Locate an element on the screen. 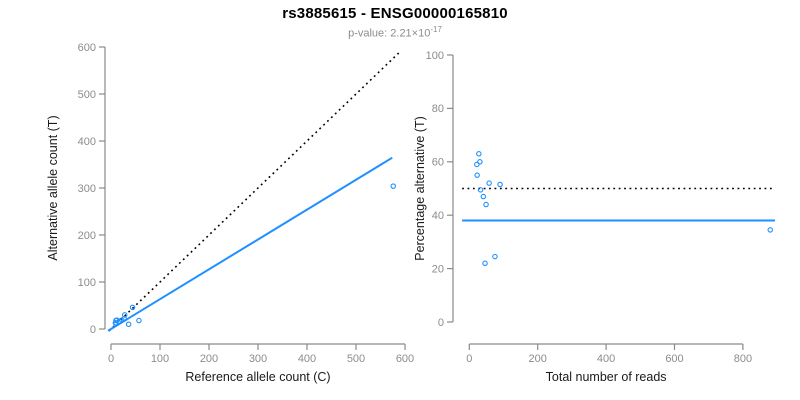 This screenshot has width=800, height=400. y-axis-title: Alternative allele count (T) is located at coordinates (53, 187).